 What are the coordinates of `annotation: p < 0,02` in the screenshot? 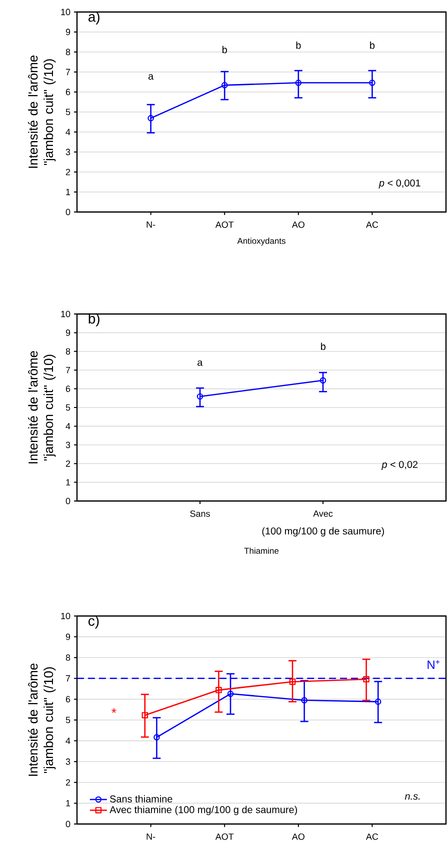 It's located at (399, 465).